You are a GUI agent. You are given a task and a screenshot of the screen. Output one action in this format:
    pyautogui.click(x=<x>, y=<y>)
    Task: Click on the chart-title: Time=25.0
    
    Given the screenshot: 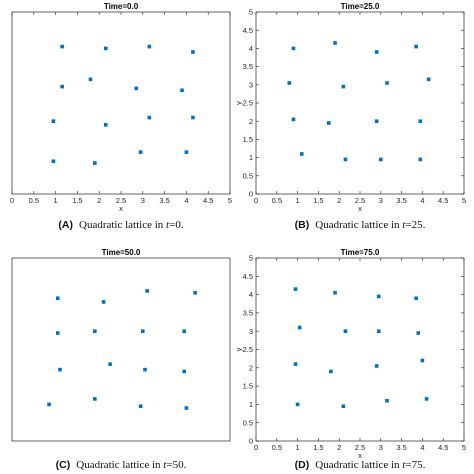 What is the action you would take?
    pyautogui.click(x=360, y=6)
    